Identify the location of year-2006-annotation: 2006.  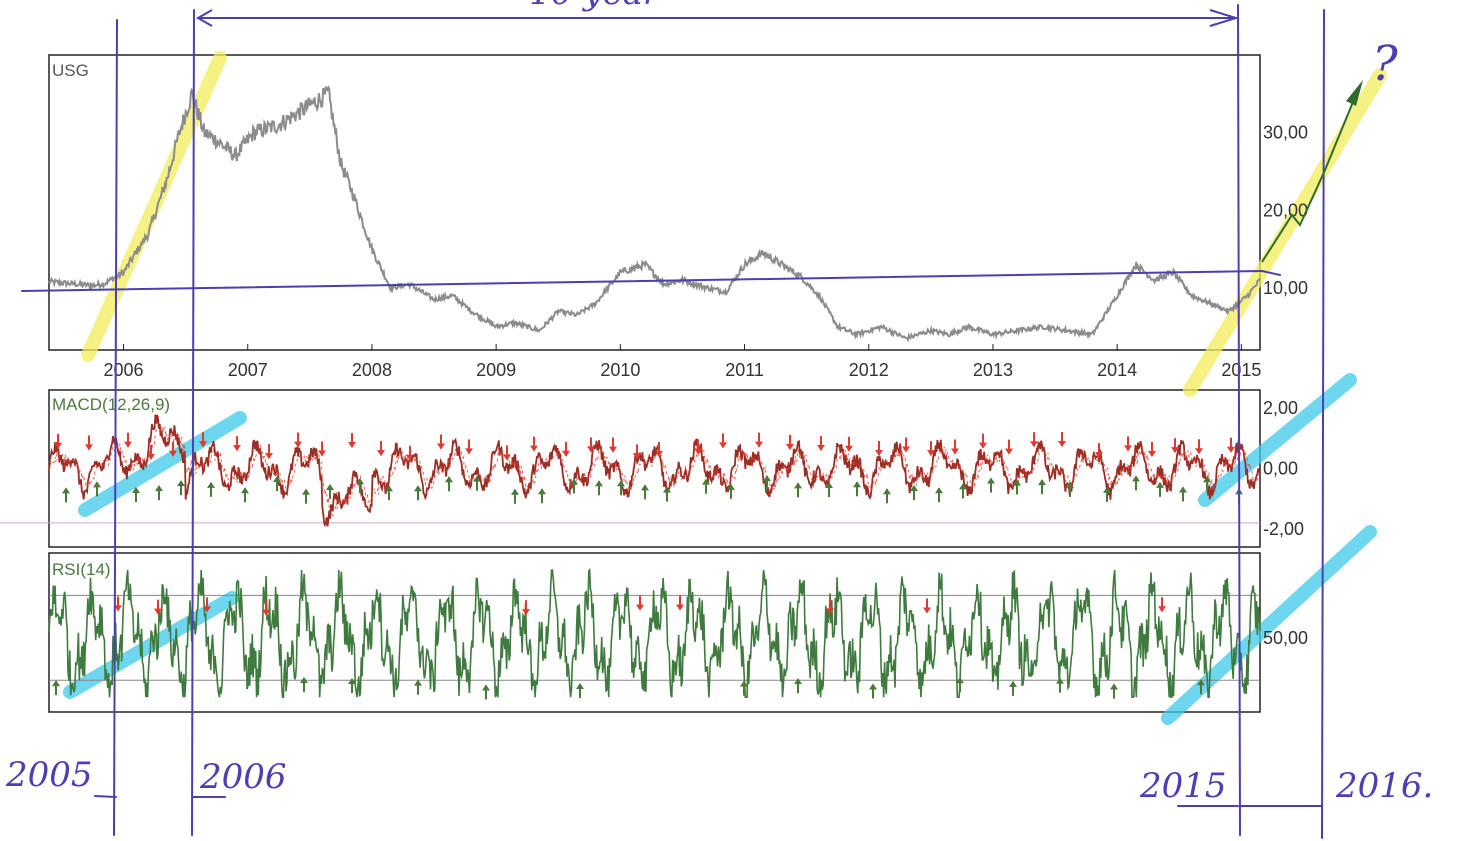
(243, 777).